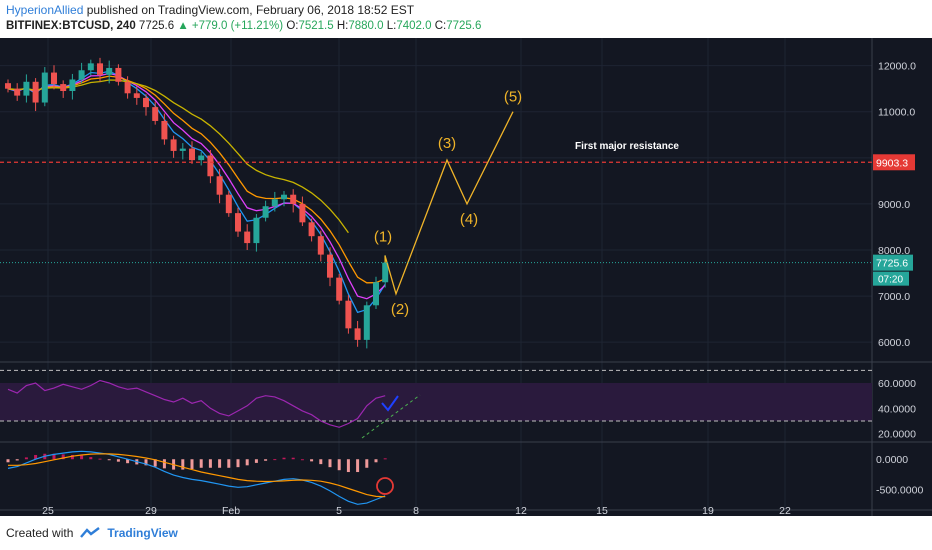  I want to click on resistance-price-label: 9903.3, so click(892, 163).